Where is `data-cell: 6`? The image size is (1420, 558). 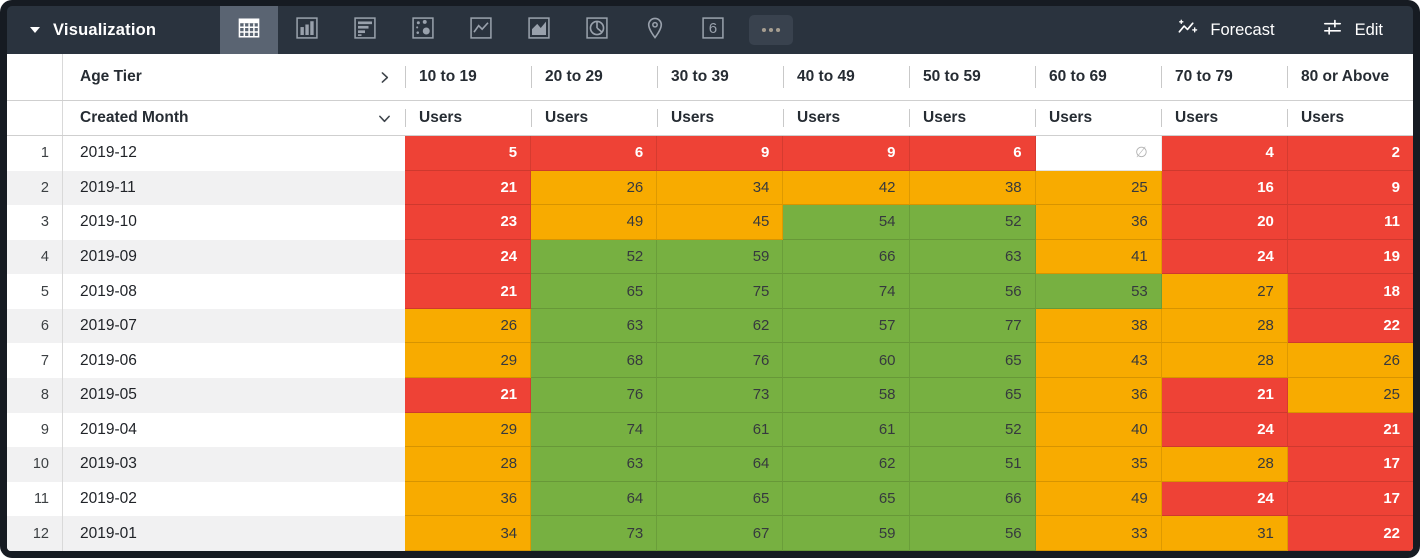
data-cell: 6 is located at coordinates (594, 153).